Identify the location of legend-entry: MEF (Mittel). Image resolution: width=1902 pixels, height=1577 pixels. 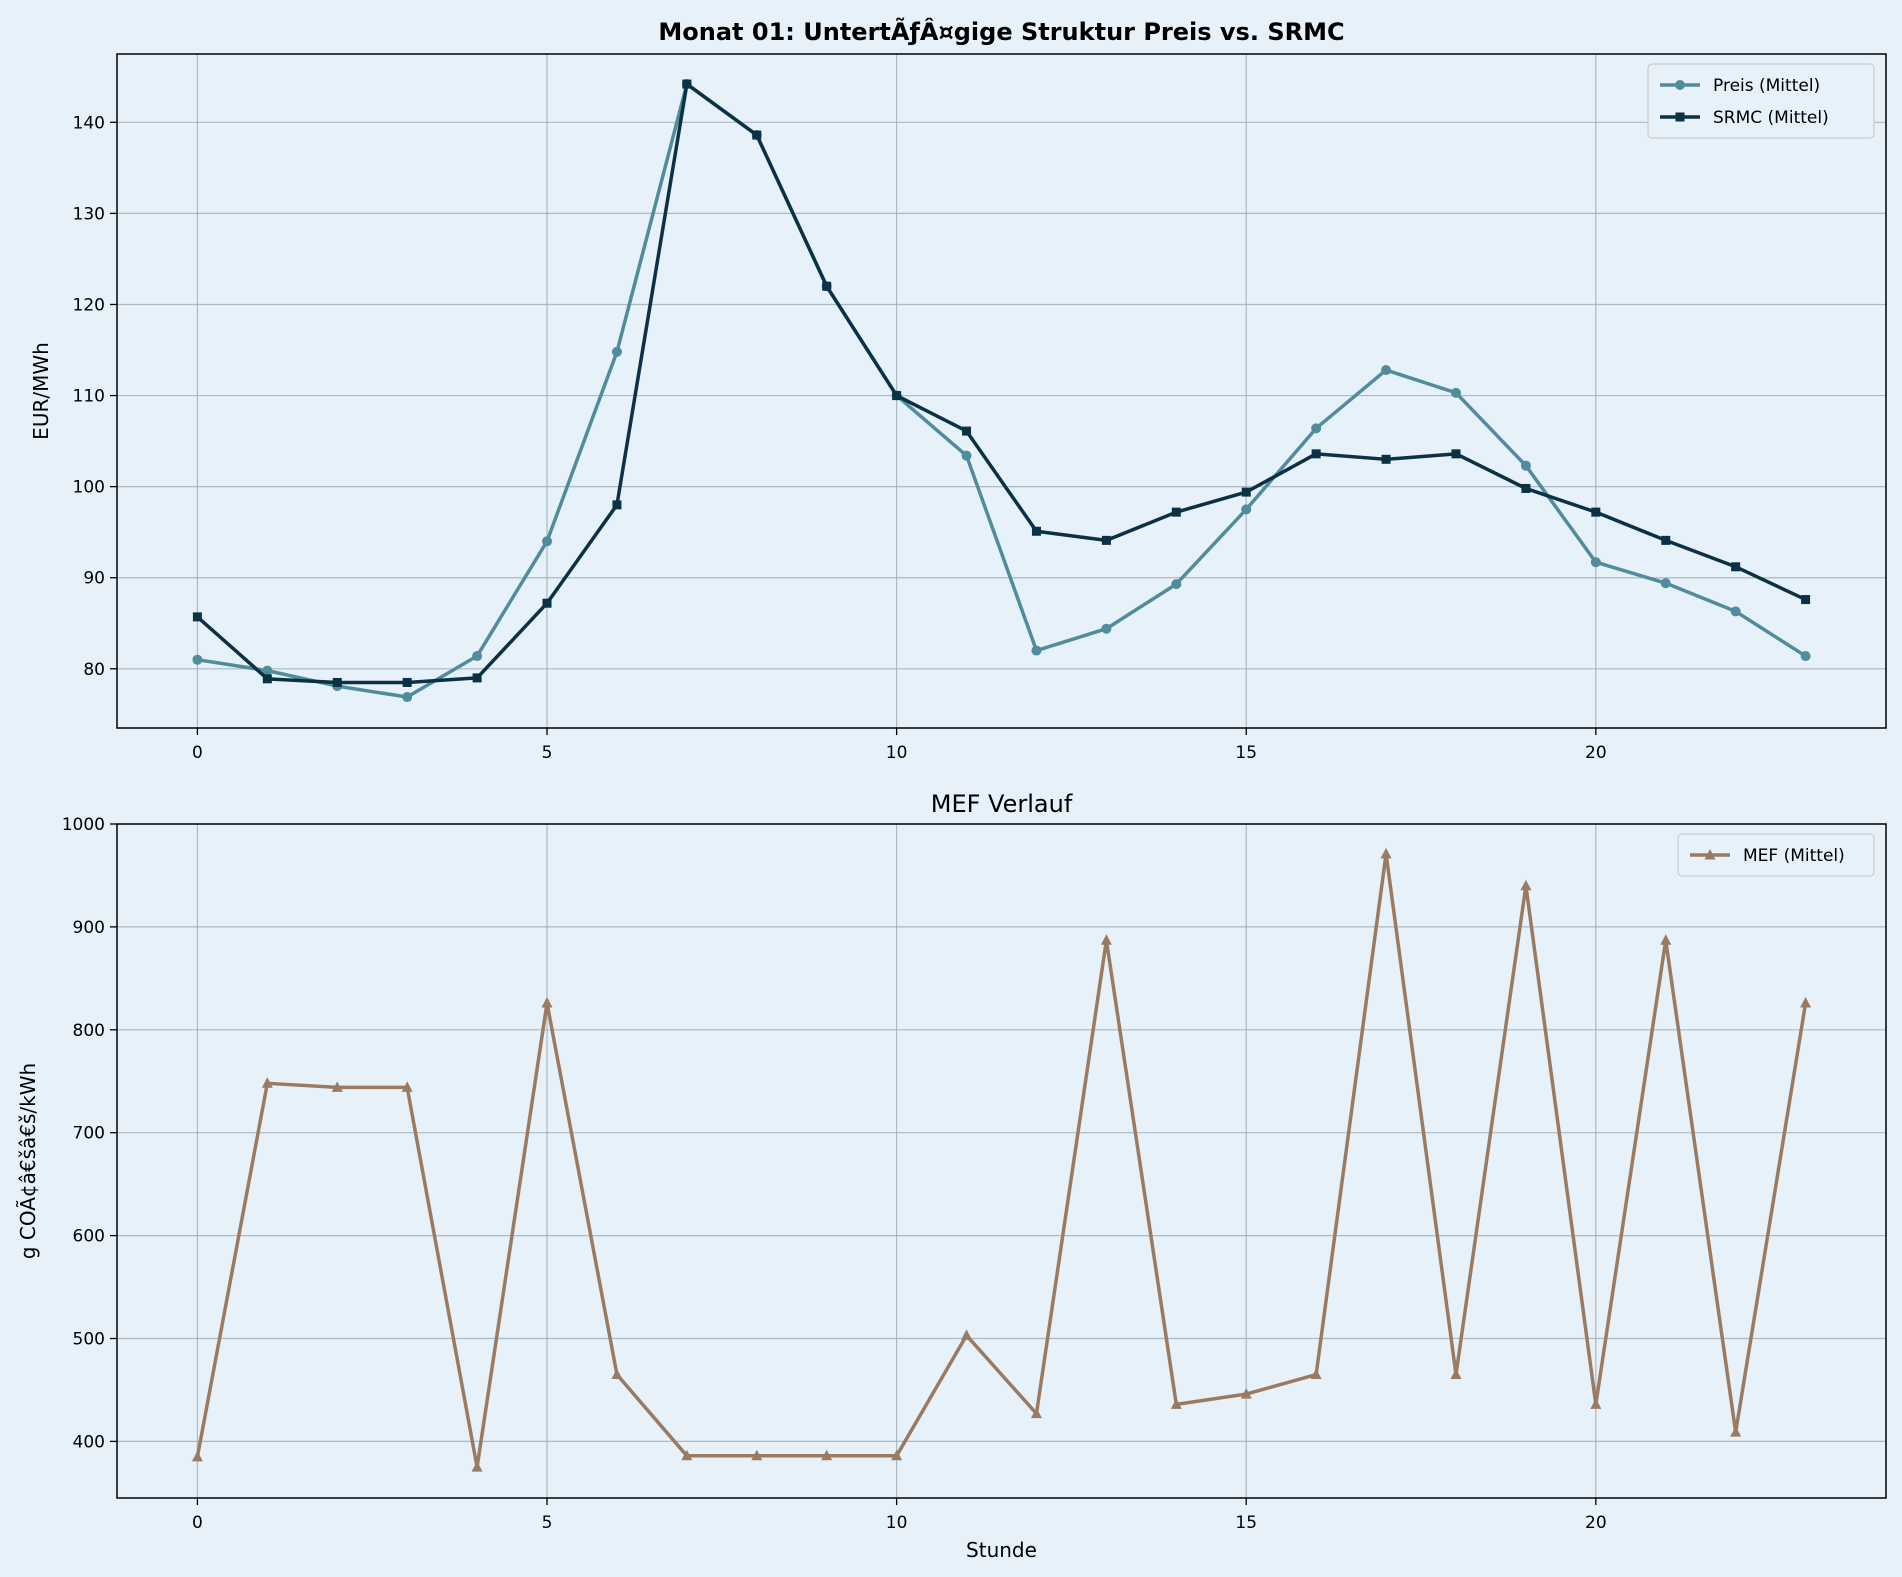
(1767, 856).